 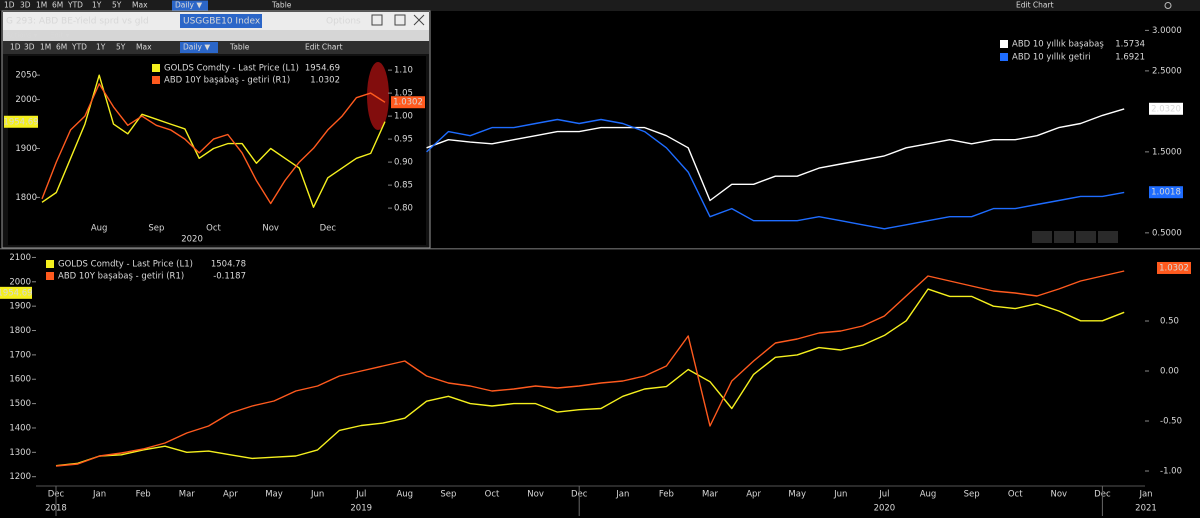 What do you see at coordinates (1075, 237) in the screenshot?
I see `pane-icons` at bounding box center [1075, 237].